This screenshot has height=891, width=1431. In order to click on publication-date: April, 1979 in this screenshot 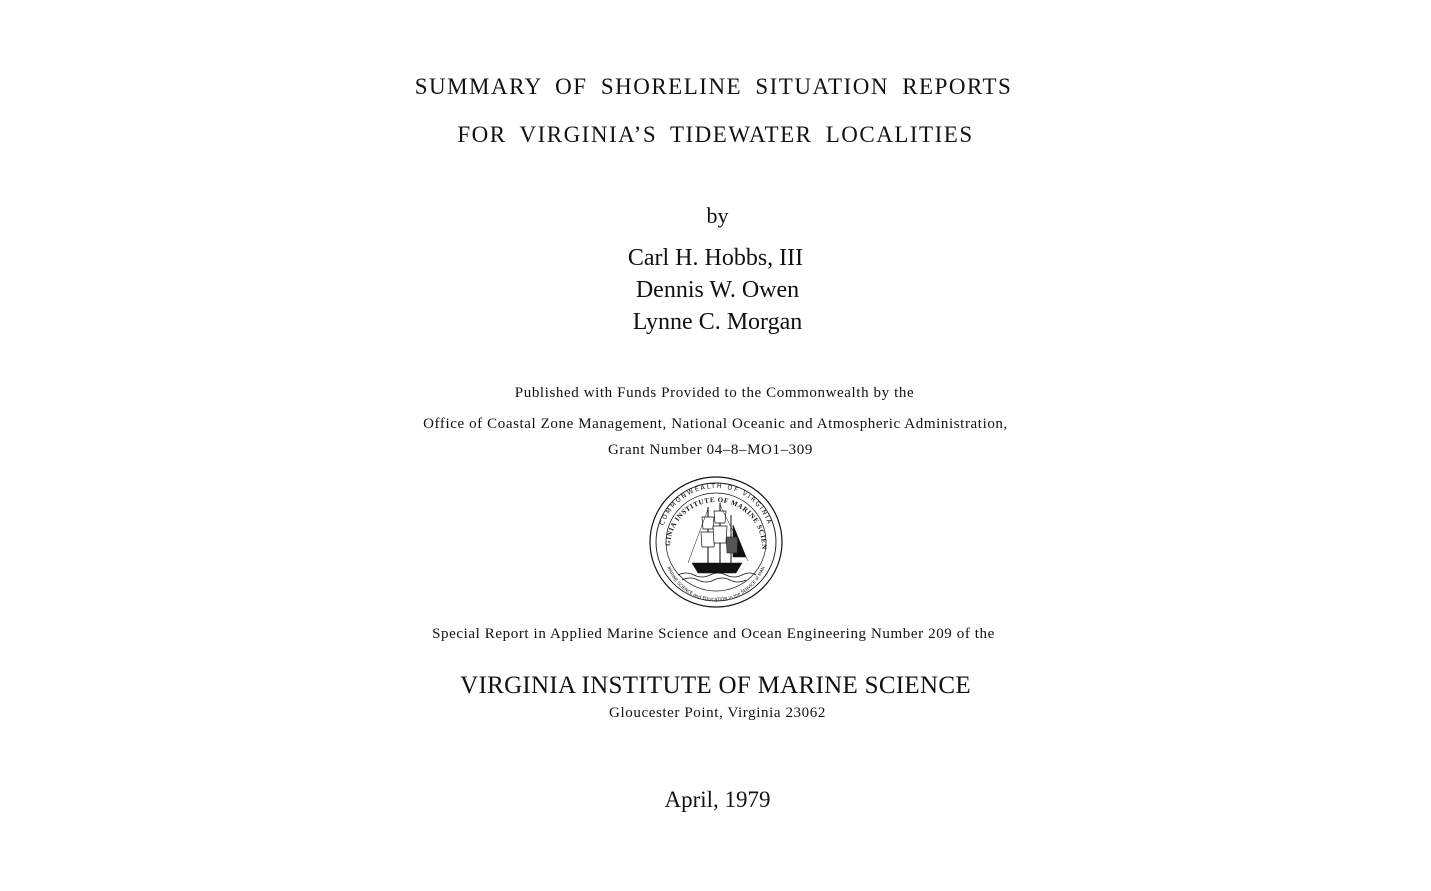, I will do `click(717, 799)`.